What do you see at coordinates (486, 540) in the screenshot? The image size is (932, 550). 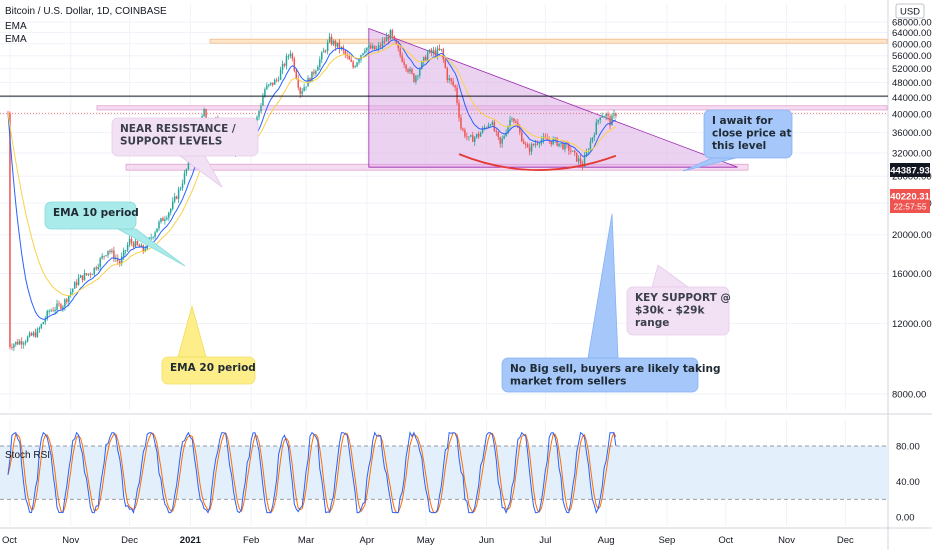 I see `time-tick-label: Jun` at bounding box center [486, 540].